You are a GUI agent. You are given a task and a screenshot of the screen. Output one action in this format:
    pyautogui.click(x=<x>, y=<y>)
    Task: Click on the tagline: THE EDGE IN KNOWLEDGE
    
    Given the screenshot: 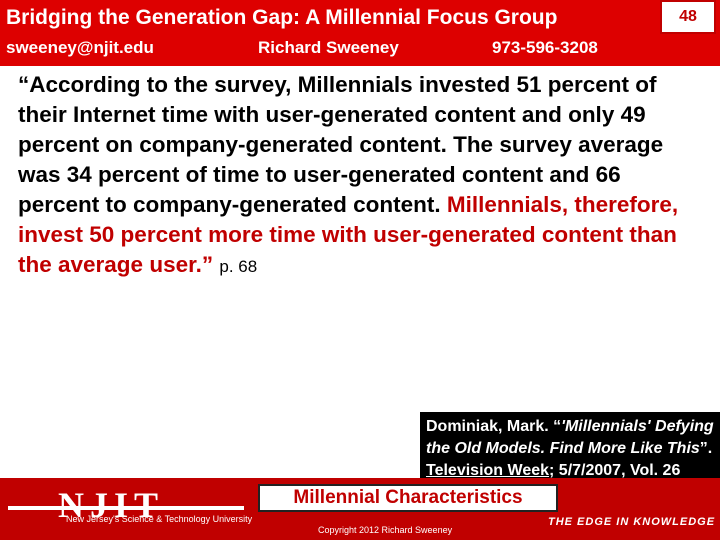 What is the action you would take?
    pyautogui.click(x=632, y=522)
    